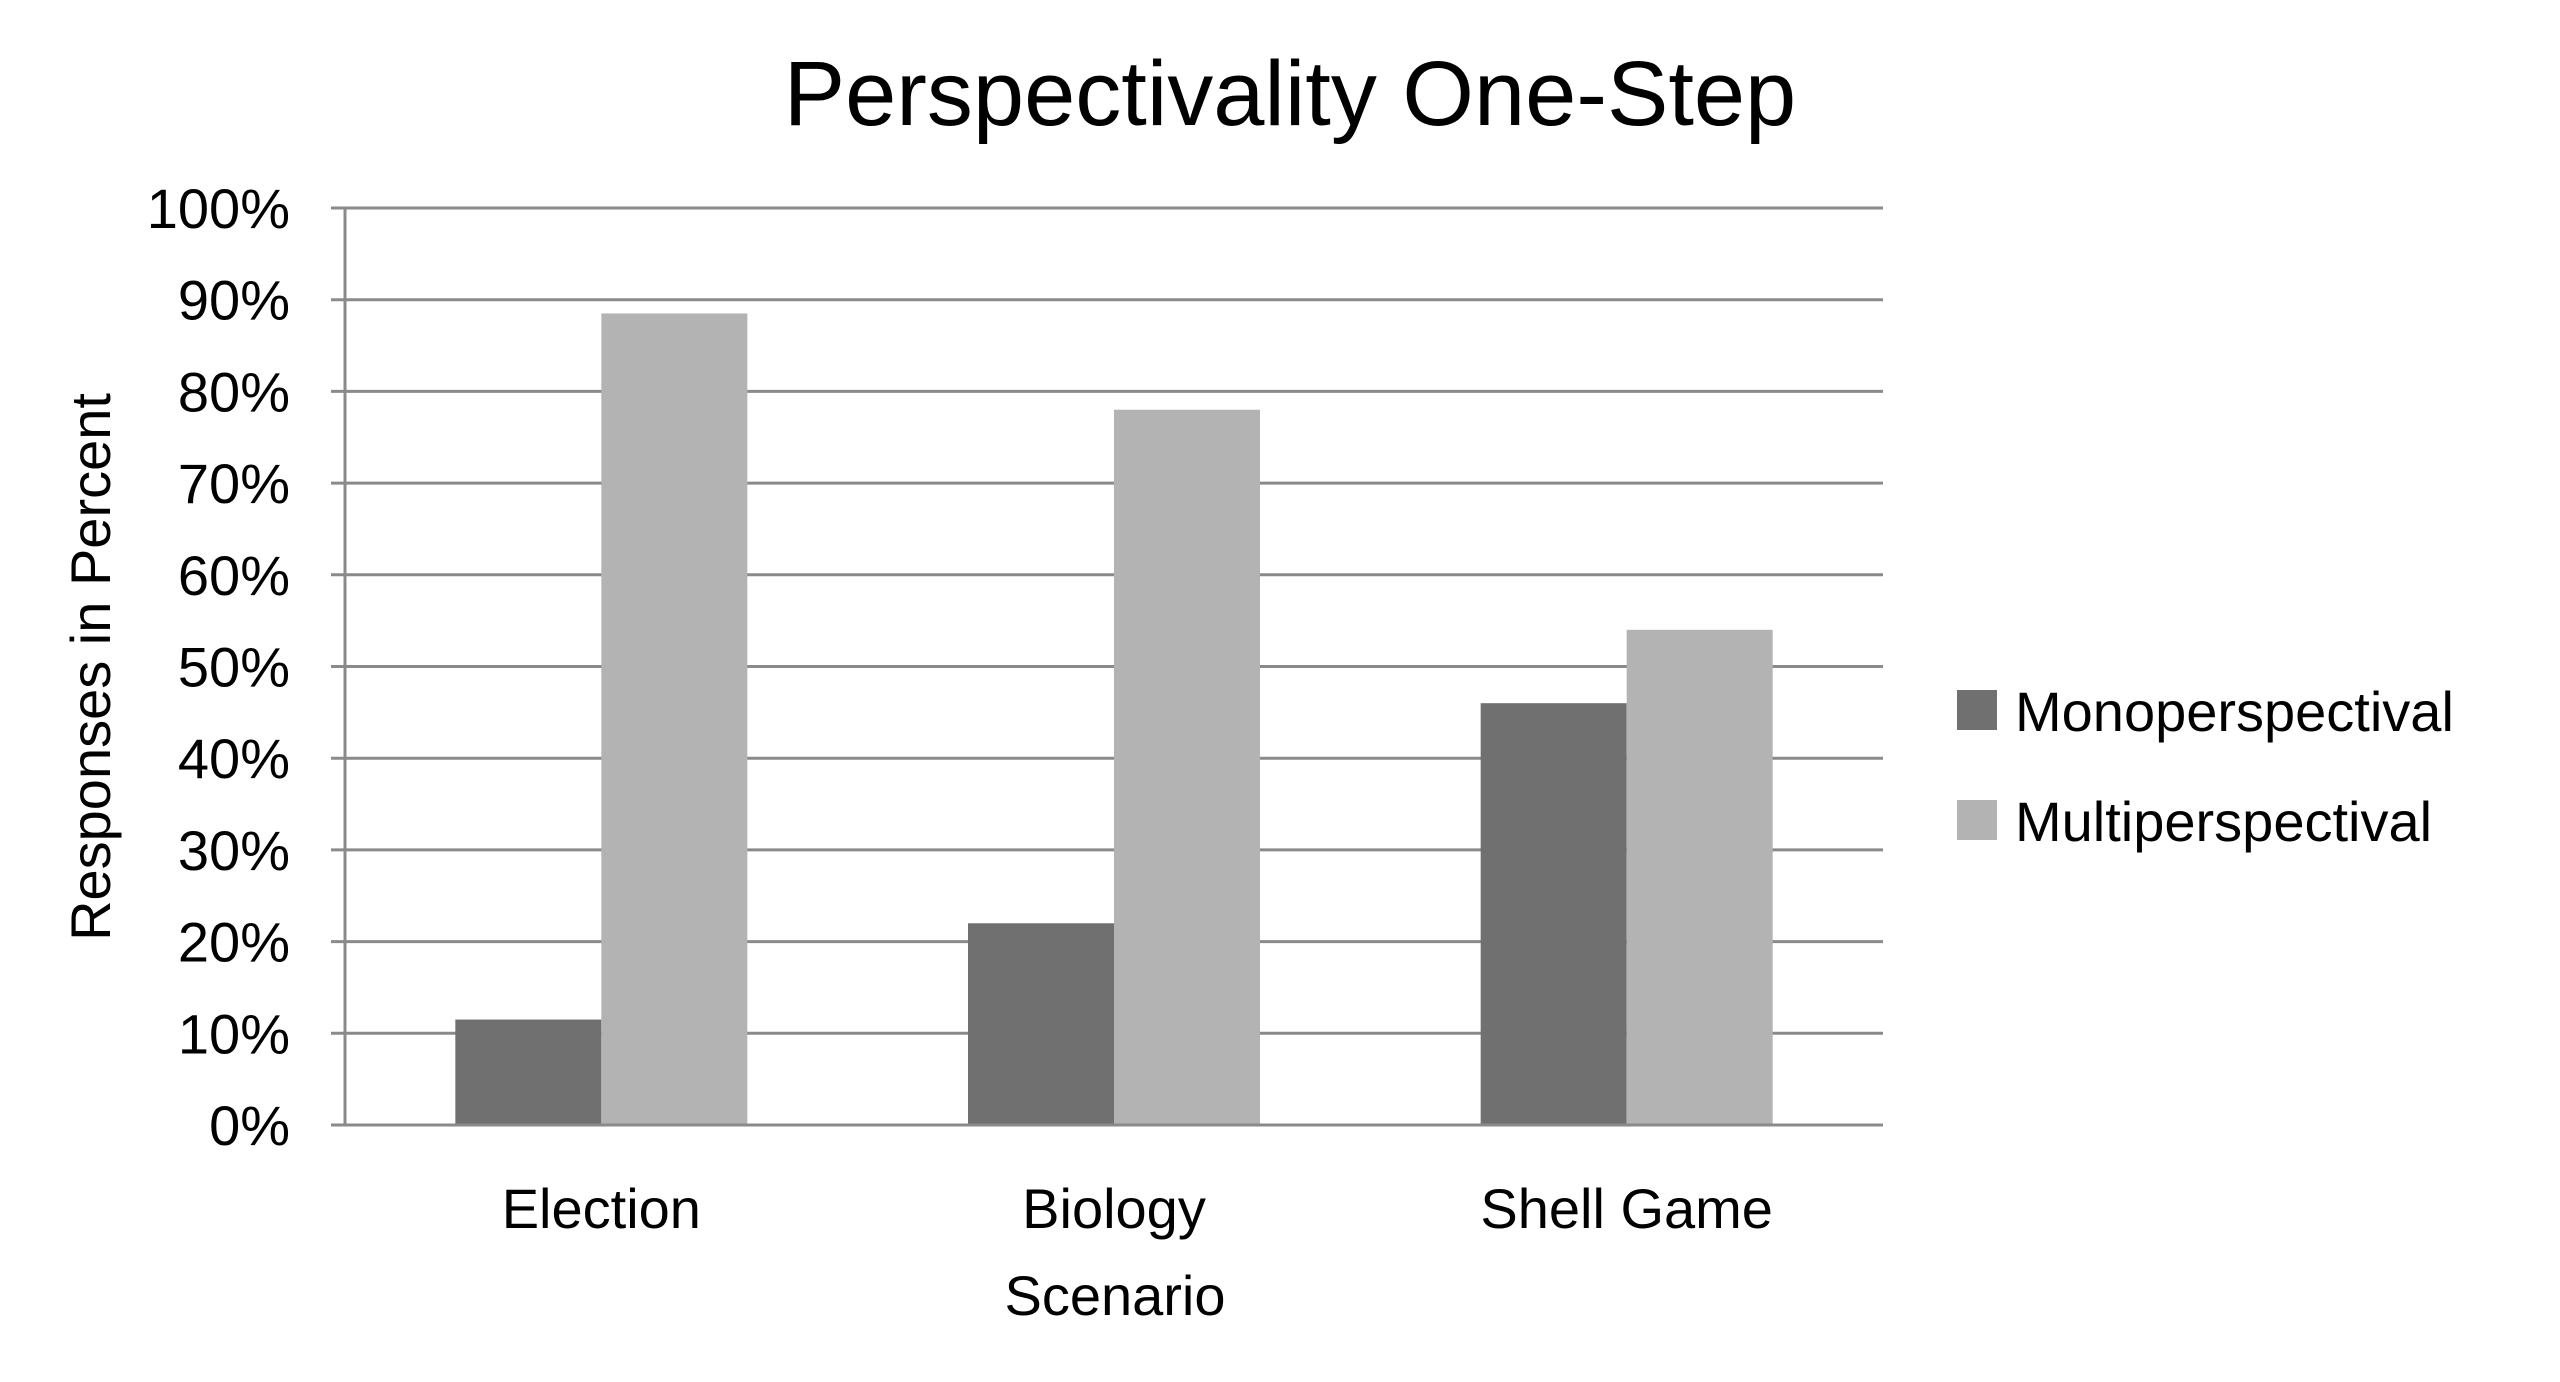 The width and height of the screenshot is (2560, 1382). Describe the element at coordinates (234, 391) in the screenshot. I see `y-tick-label: 80%` at that location.